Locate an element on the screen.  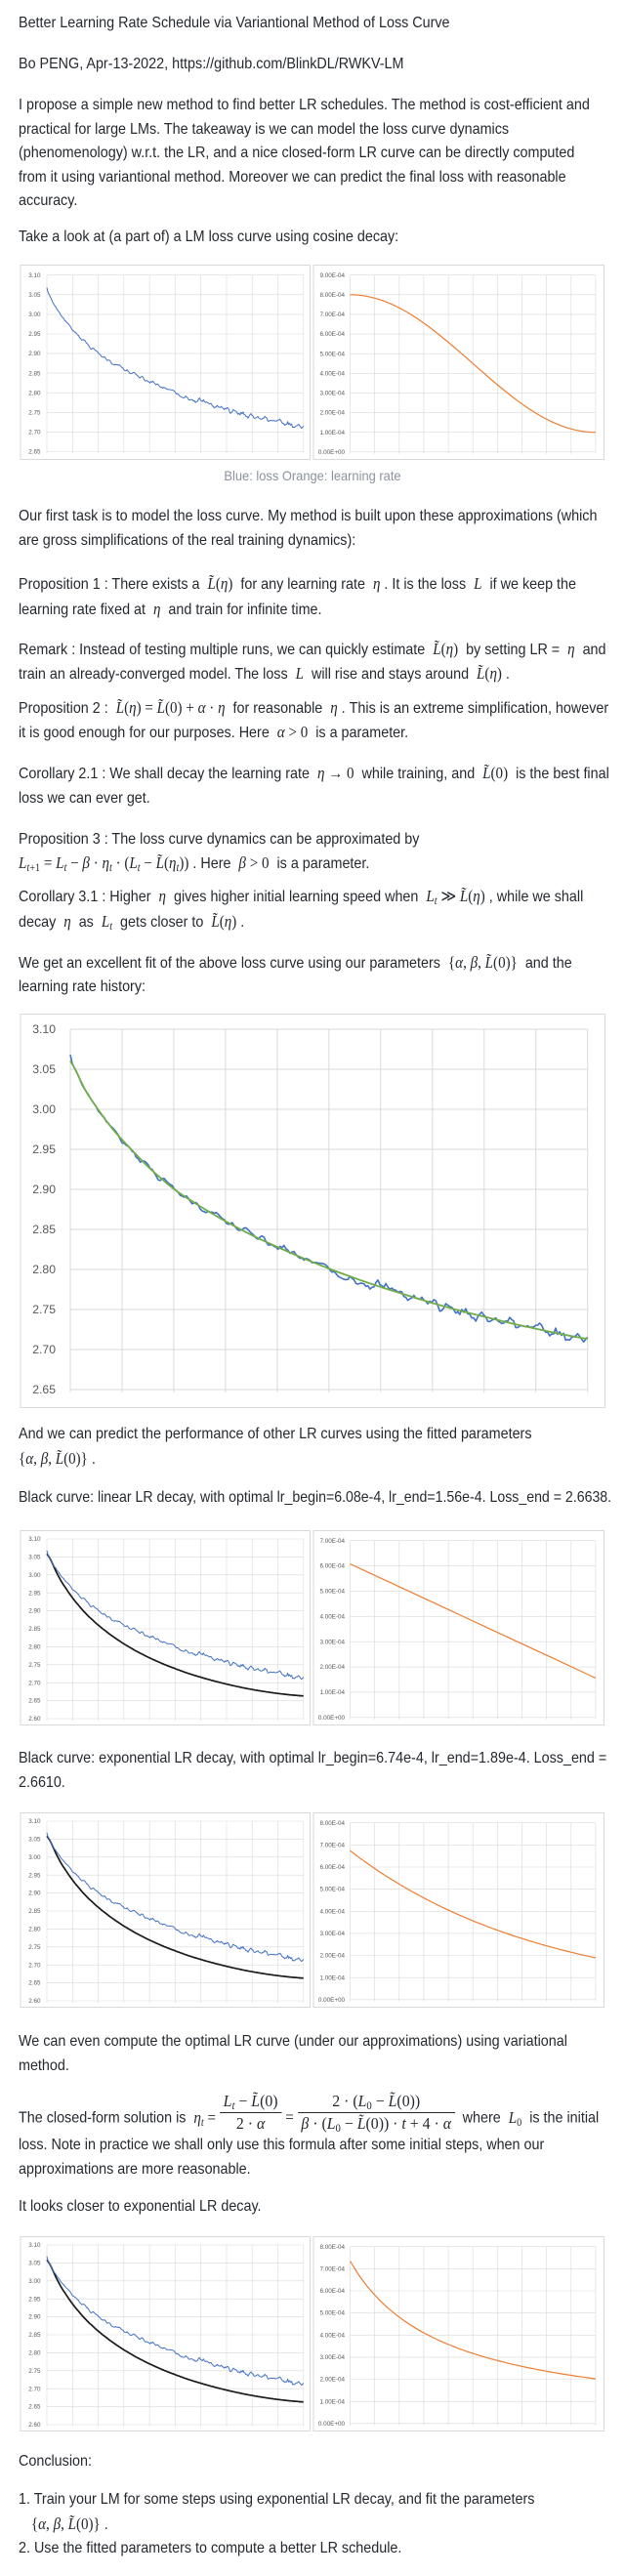
svg-text: 9.00E-04 is located at coordinates (332, 275).